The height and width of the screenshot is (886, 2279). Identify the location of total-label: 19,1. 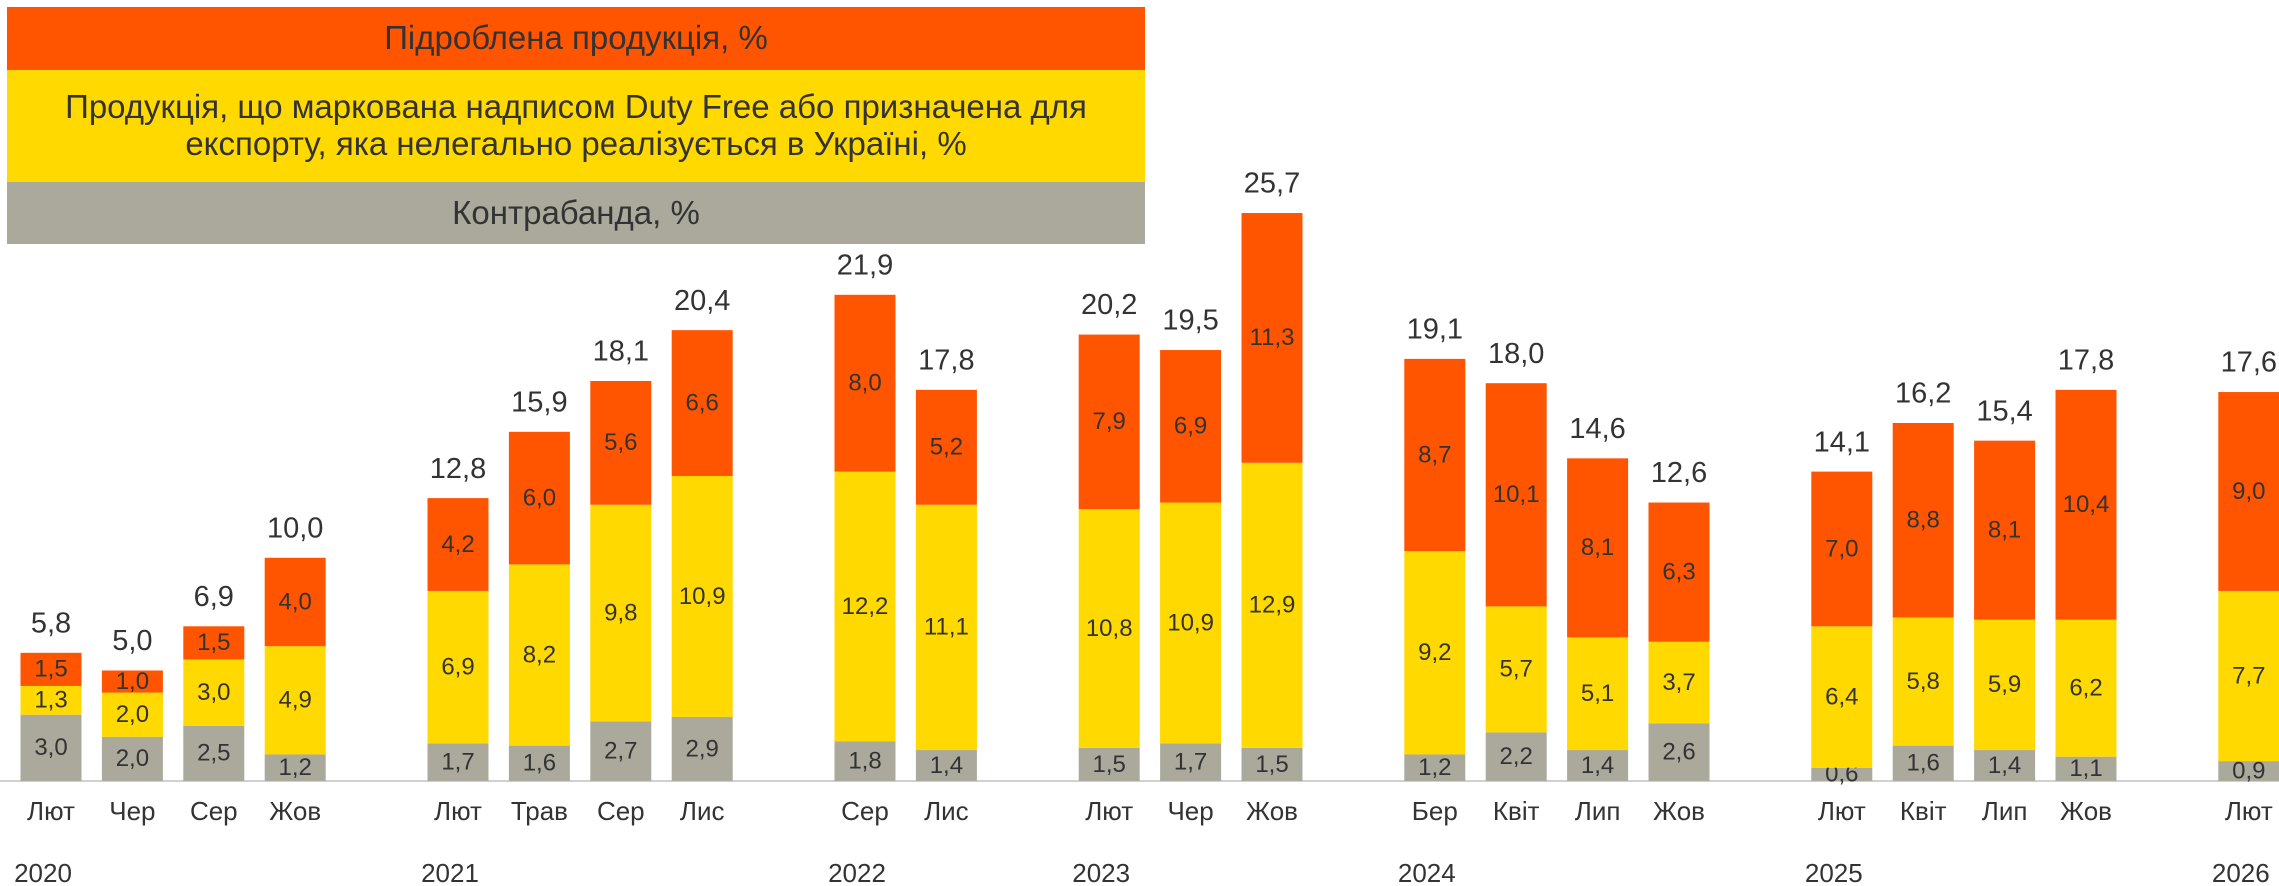
(1435, 330).